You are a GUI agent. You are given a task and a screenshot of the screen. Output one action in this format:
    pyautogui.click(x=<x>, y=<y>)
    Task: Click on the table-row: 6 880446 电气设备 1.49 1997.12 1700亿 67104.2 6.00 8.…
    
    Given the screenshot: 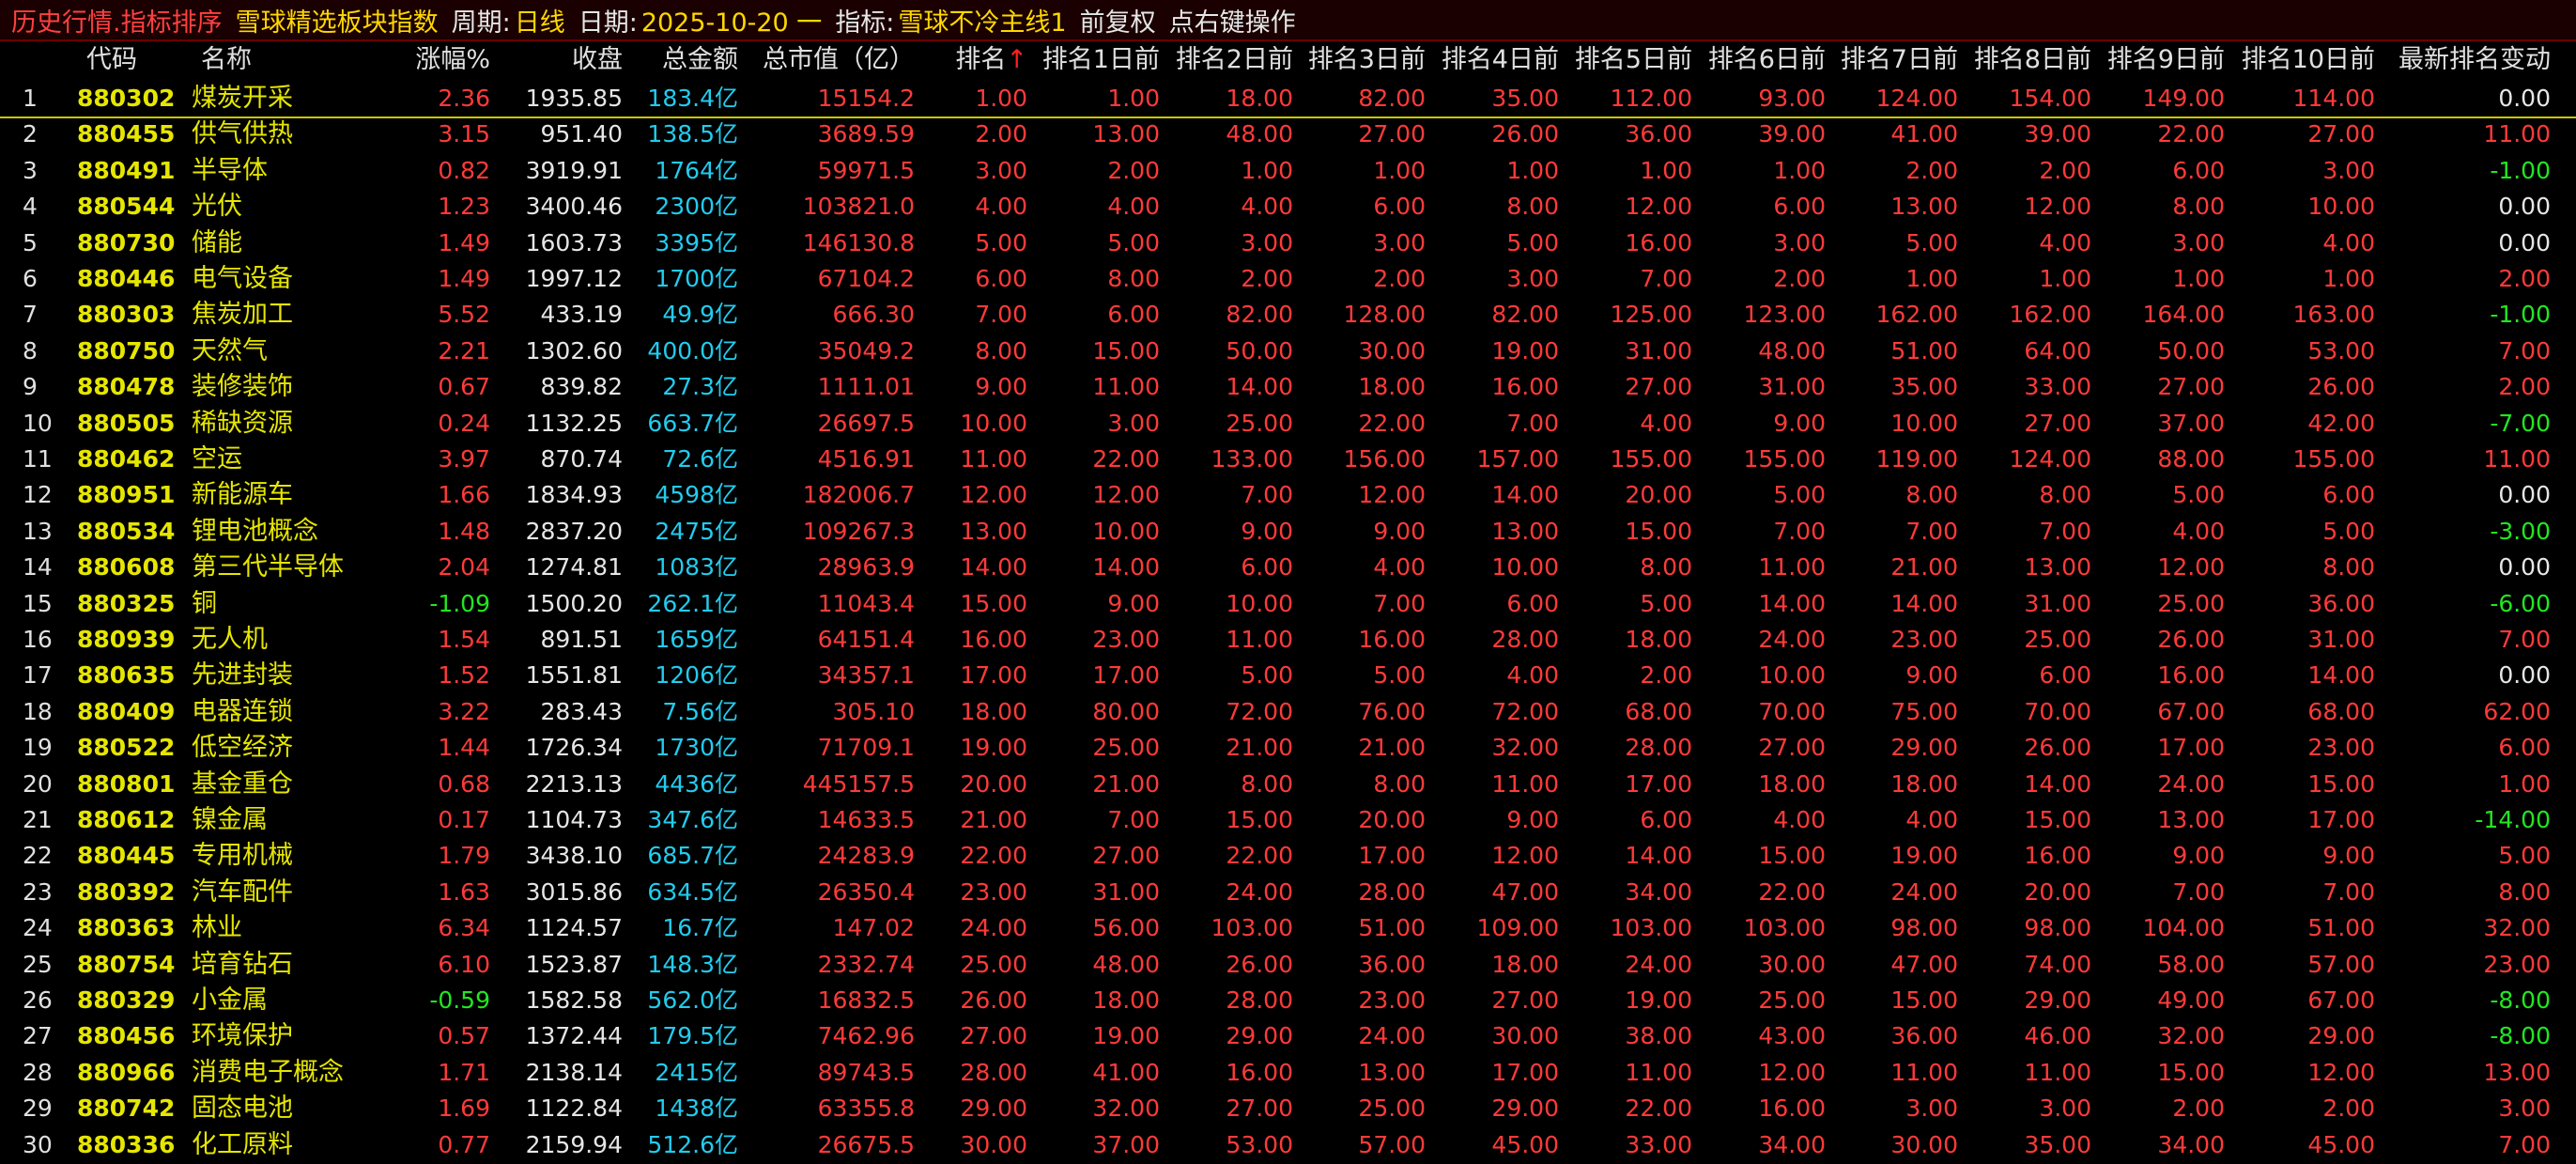 What is the action you would take?
    pyautogui.click(x=1288, y=279)
    